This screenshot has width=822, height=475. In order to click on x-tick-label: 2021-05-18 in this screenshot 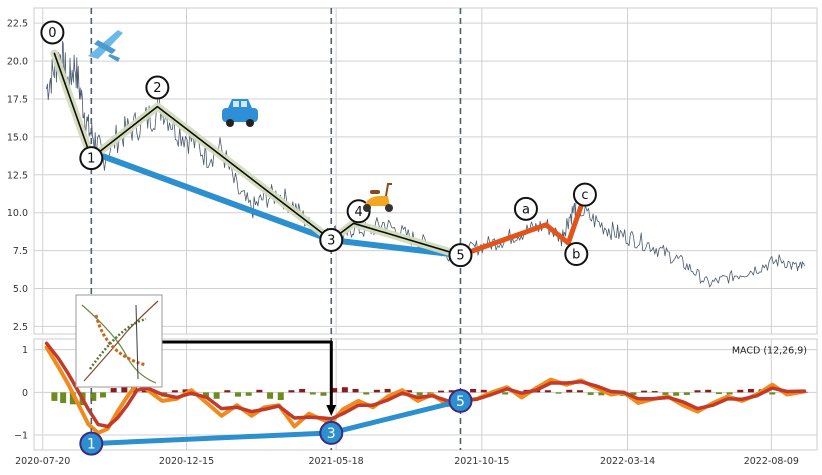, I will do `click(336, 461)`.